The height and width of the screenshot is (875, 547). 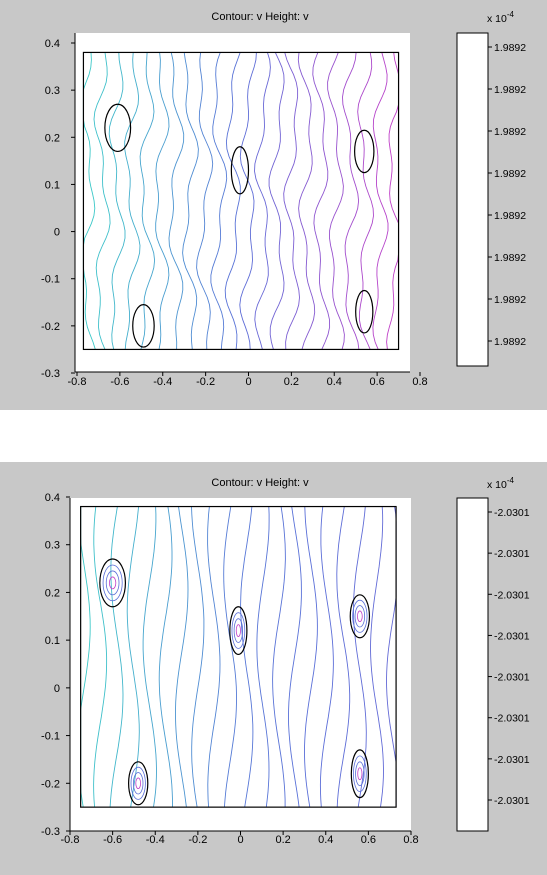 What do you see at coordinates (50, 374) in the screenshot?
I see `y-tick-label: -0.3` at bounding box center [50, 374].